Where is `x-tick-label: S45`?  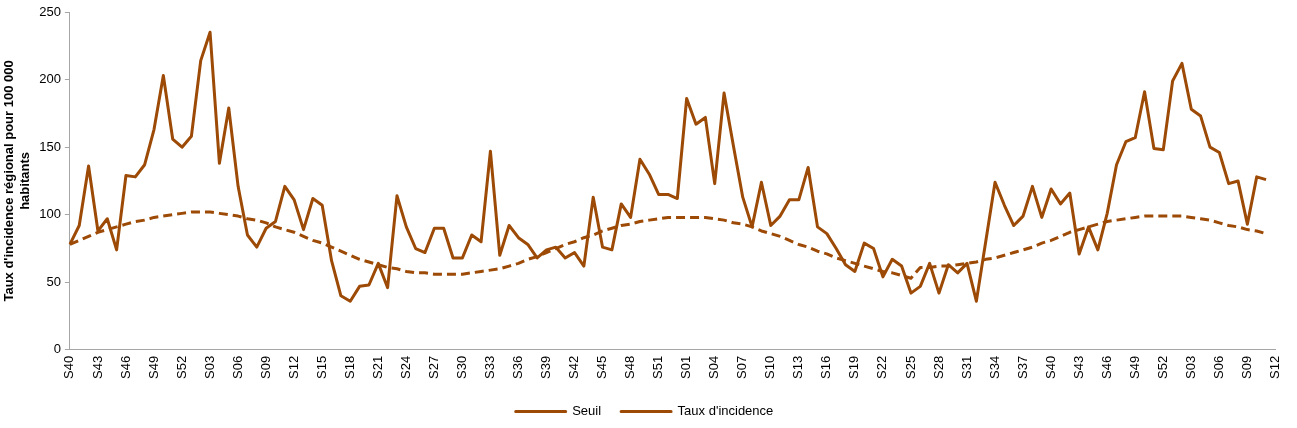
x-tick-label: S45 is located at coordinates (602, 367).